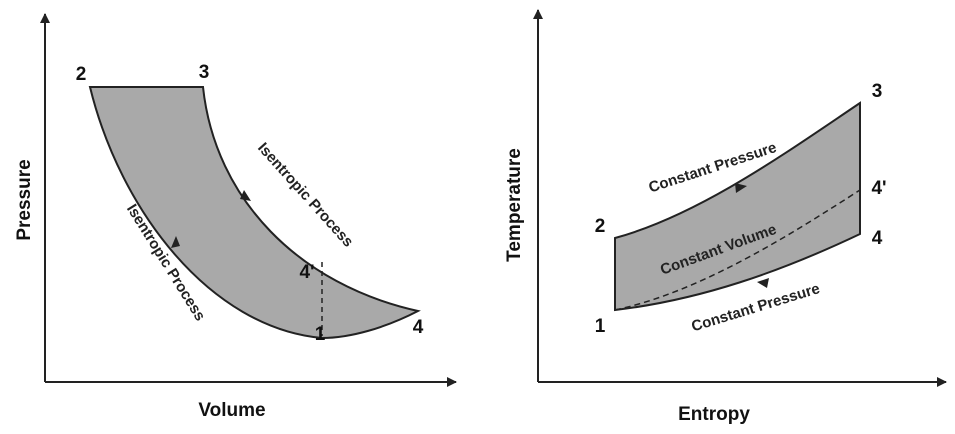 The width and height of the screenshot is (955, 434). What do you see at coordinates (514, 205) in the screenshot?
I see `y-axis-label: Temperature` at bounding box center [514, 205].